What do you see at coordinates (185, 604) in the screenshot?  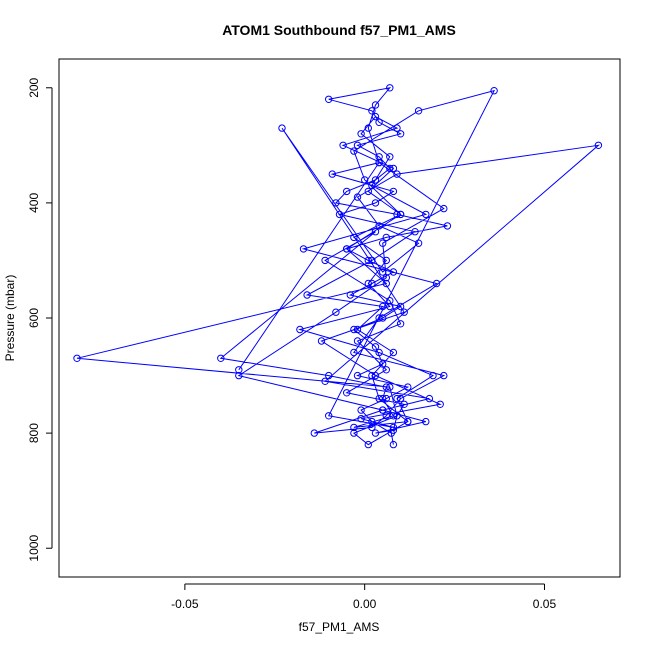 I see `x-tick-label: -0.05` at bounding box center [185, 604].